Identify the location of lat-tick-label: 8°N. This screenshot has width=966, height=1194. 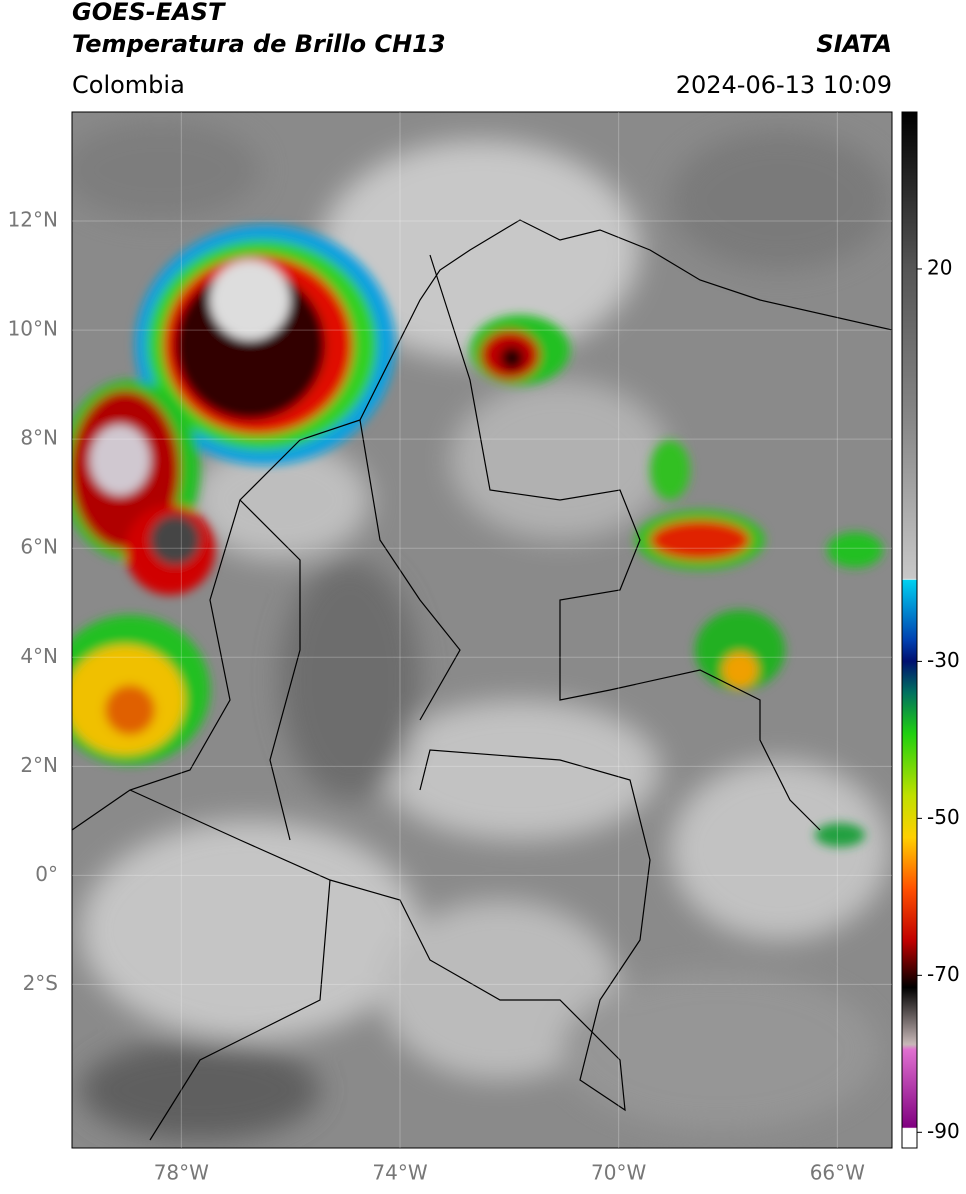
(39, 438).